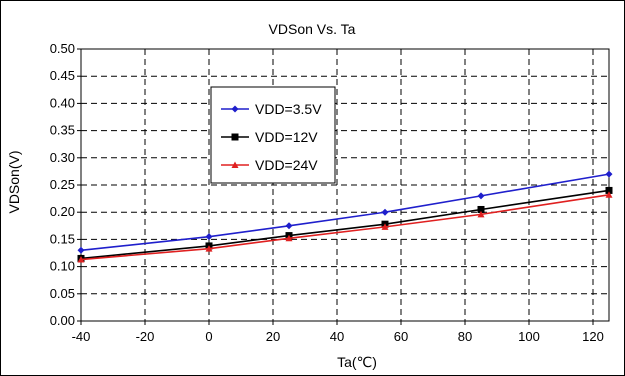  I want to click on legend-item: VDD=24V, so click(269, 165).